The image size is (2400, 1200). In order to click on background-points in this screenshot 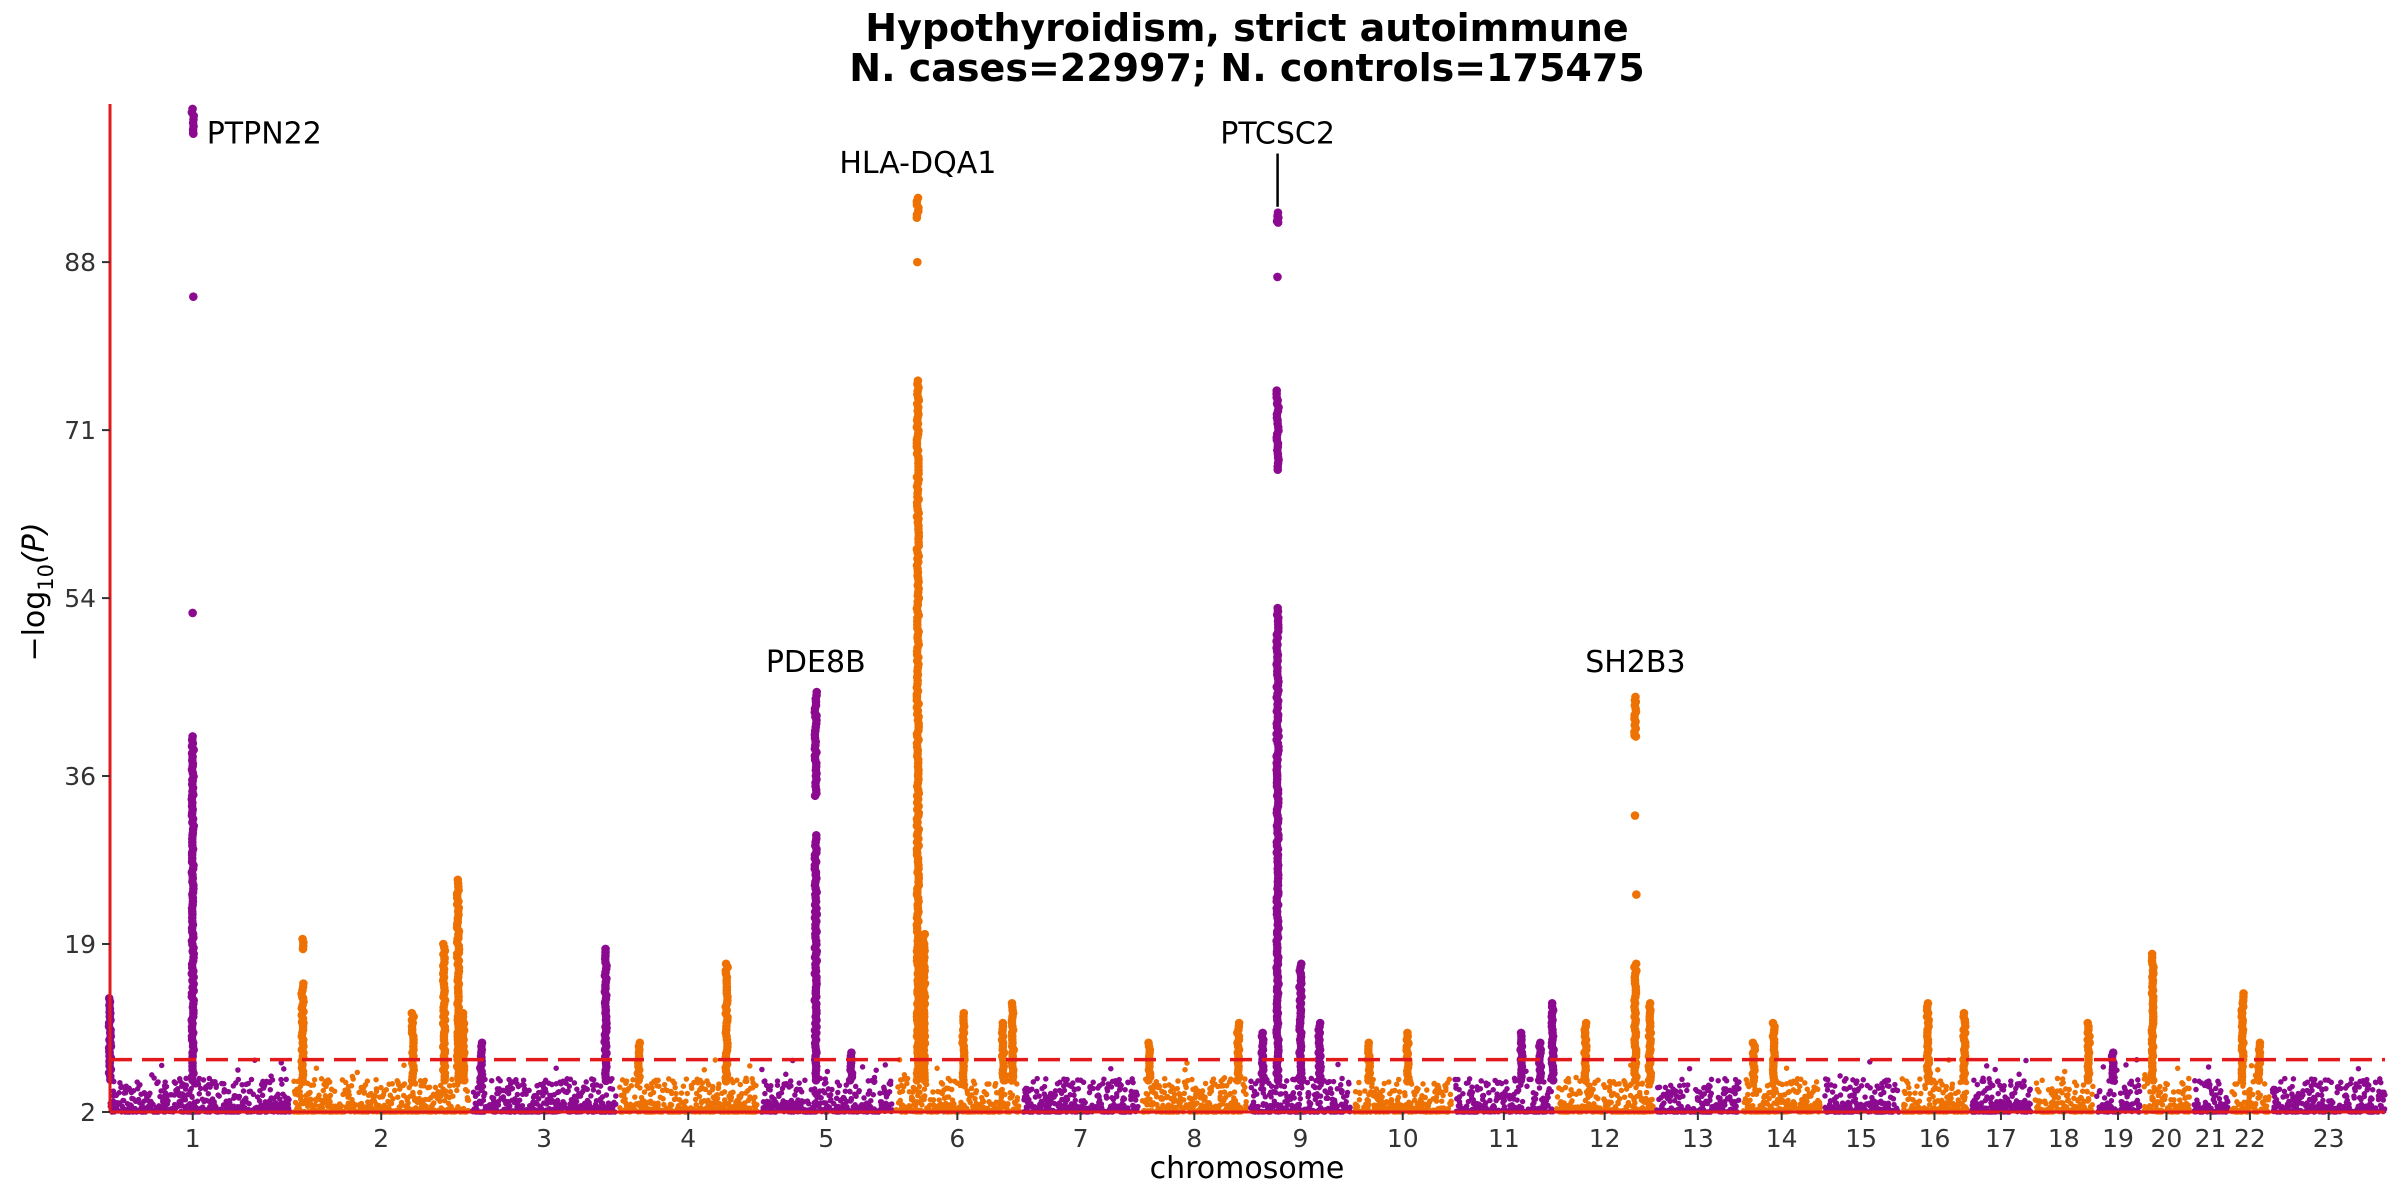, I will do `click(1247, 1086)`.